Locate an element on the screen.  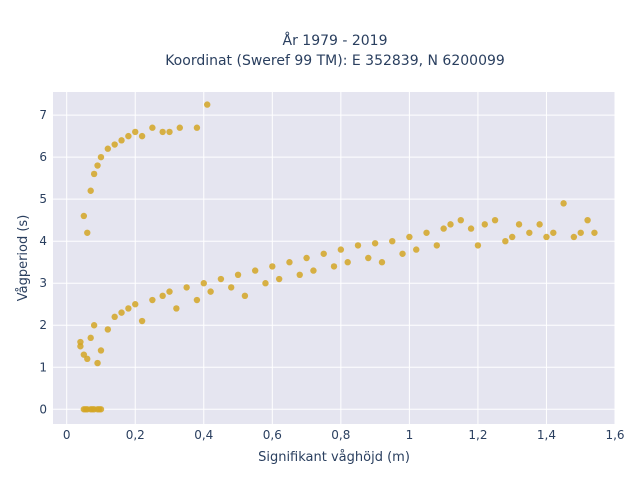
x-tick-label: 1,4 is located at coordinates (546, 435).